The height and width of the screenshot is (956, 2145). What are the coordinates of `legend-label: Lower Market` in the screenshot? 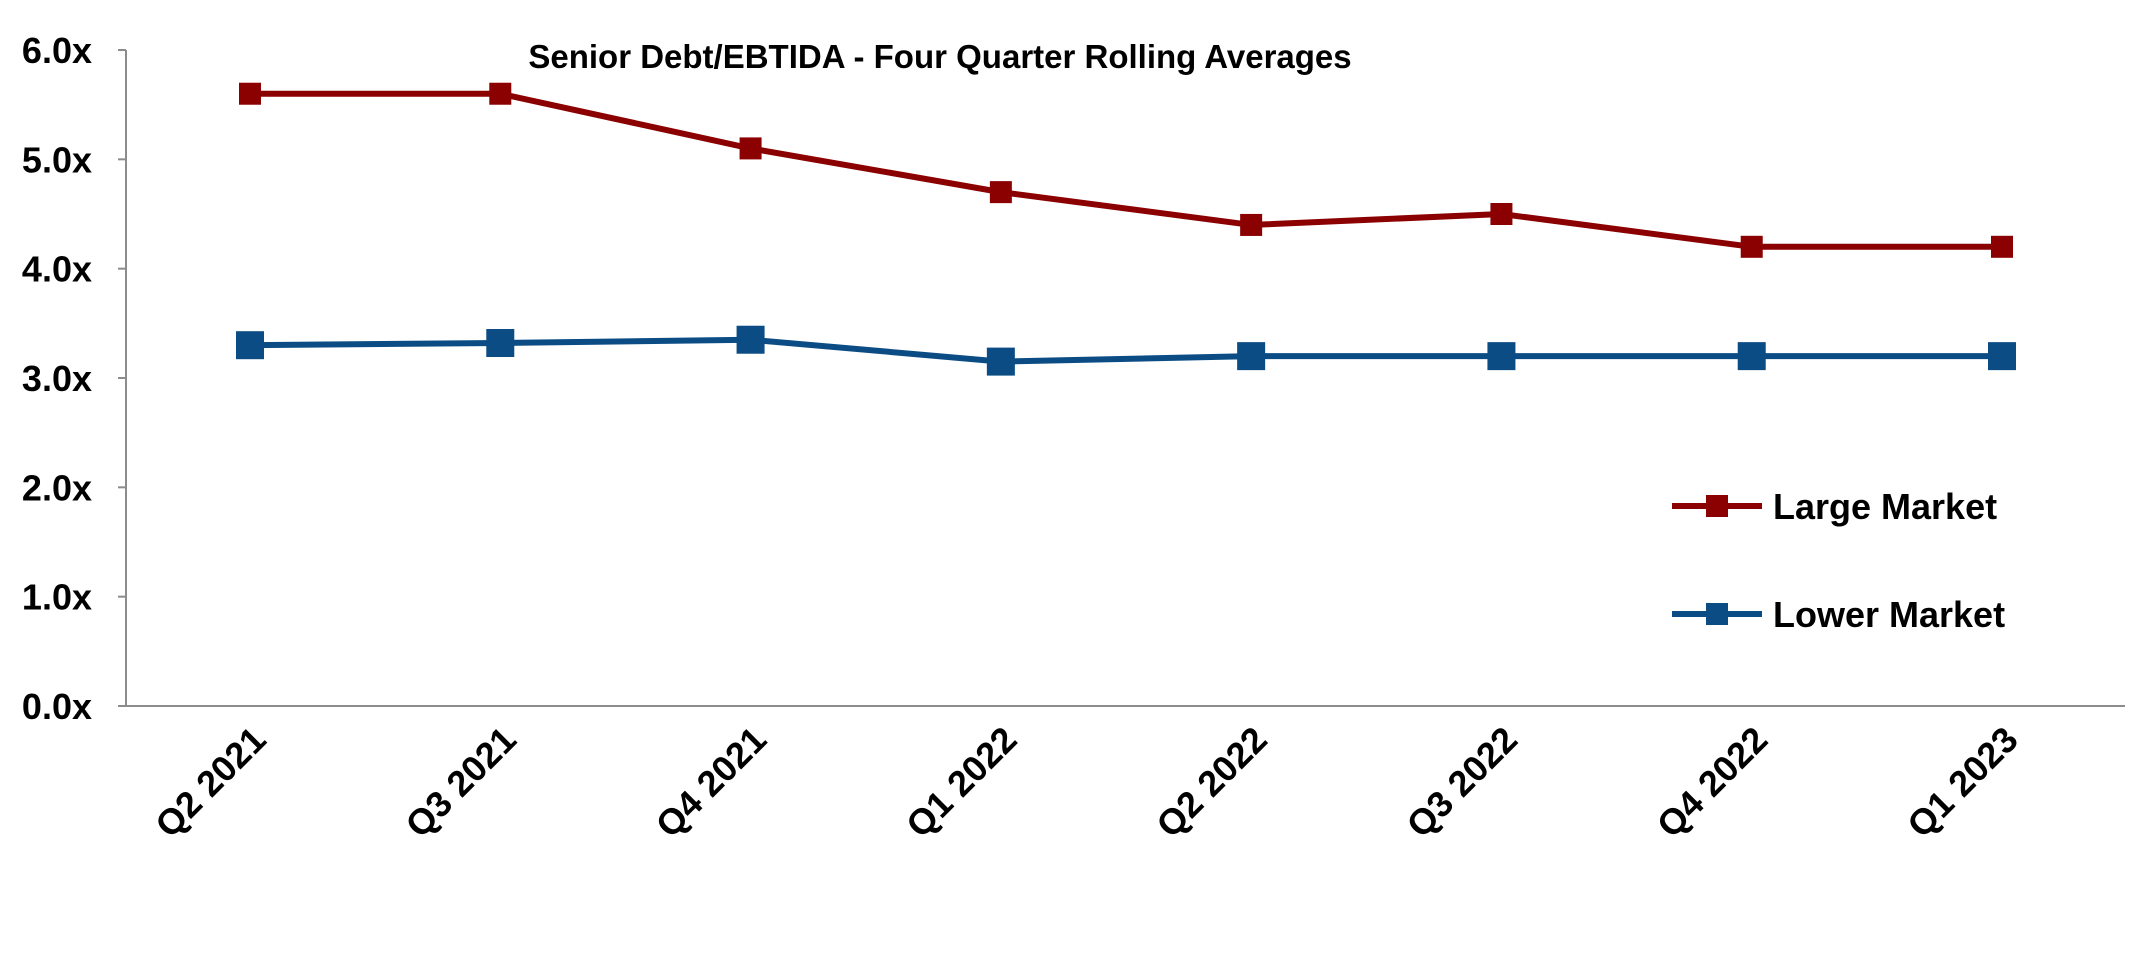 It's located at (1889, 614).